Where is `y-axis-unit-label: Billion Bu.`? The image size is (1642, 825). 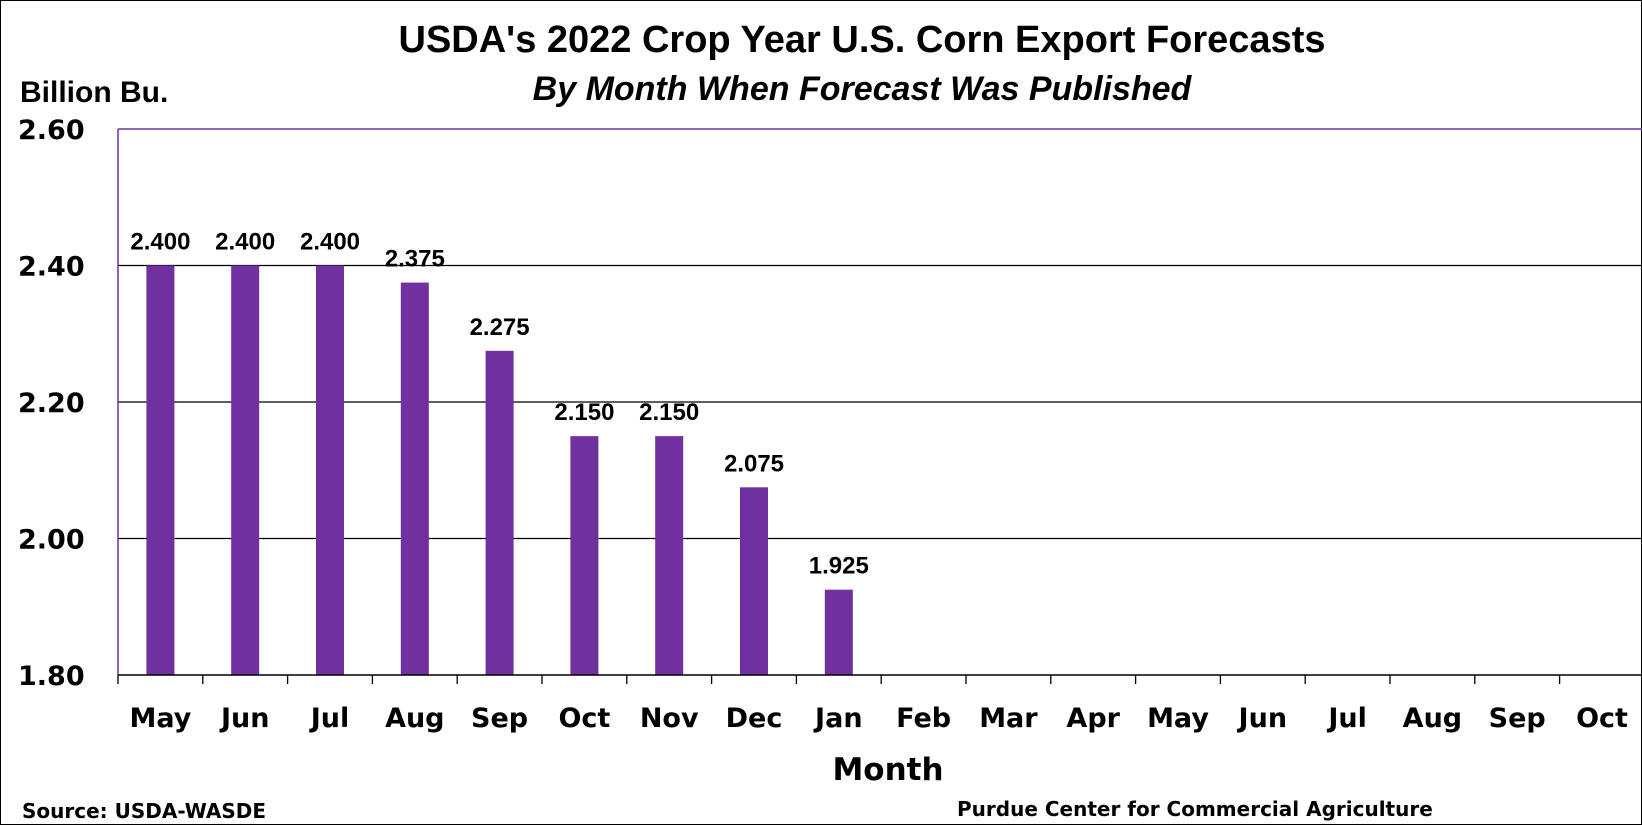 y-axis-unit-label: Billion Bu. is located at coordinates (94, 92).